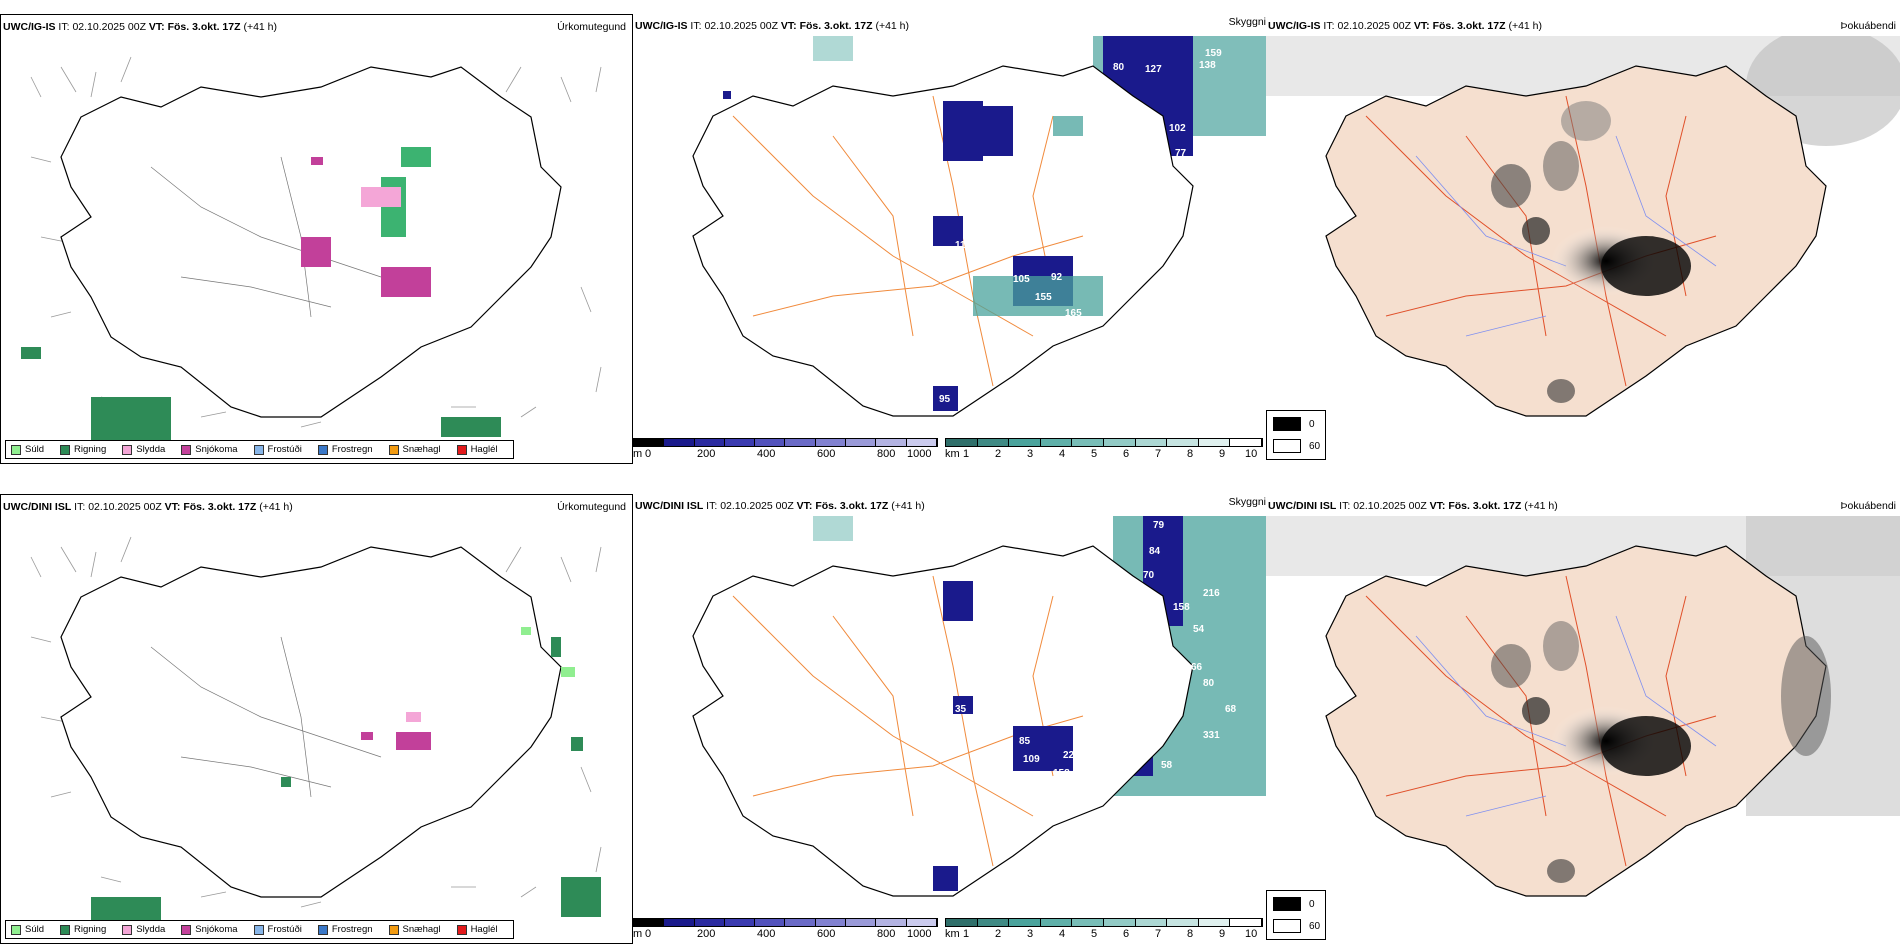 The height and width of the screenshot is (950, 1900). What do you see at coordinates (1211, 593) in the screenshot?
I see `vis-label: 216` at bounding box center [1211, 593].